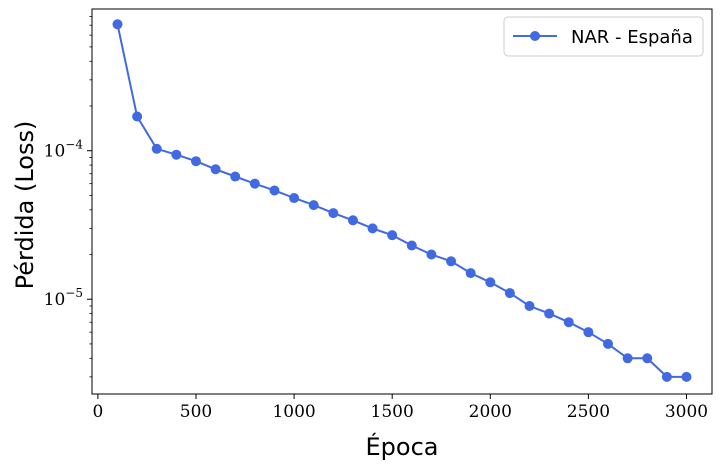 The height and width of the screenshot is (470, 721). I want to click on legend: NAR - España, so click(603, 36).